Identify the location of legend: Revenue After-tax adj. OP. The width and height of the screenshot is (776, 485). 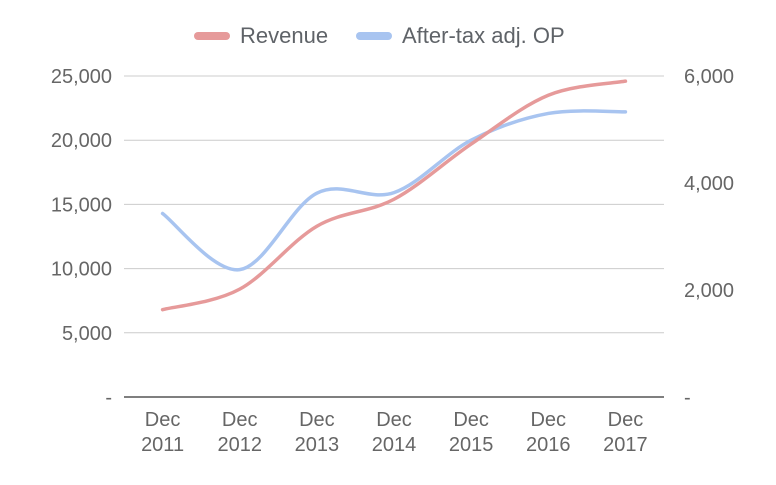
(379, 35).